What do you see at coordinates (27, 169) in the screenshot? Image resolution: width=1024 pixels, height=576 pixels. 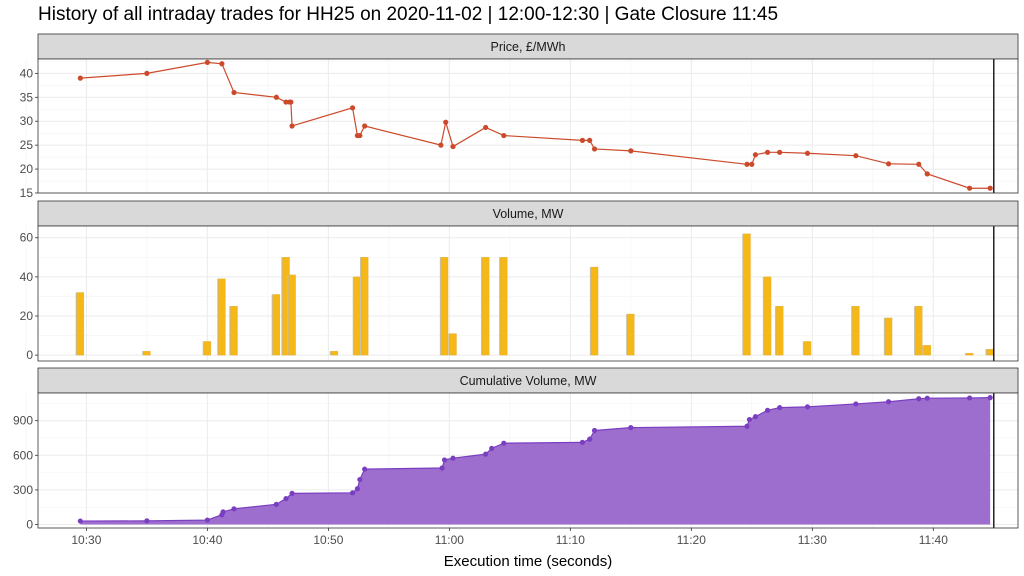 I see `y-tick-label: 20` at bounding box center [27, 169].